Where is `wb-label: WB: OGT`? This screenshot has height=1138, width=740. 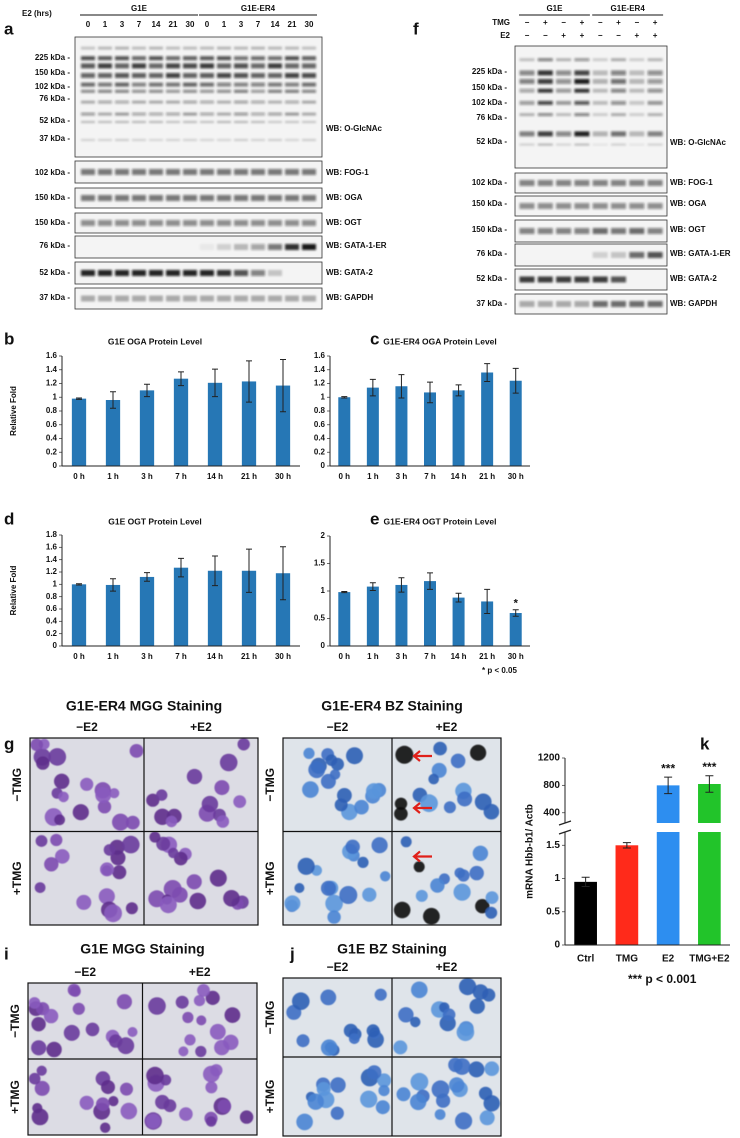
wb-label: WB: OGT is located at coordinates (688, 229).